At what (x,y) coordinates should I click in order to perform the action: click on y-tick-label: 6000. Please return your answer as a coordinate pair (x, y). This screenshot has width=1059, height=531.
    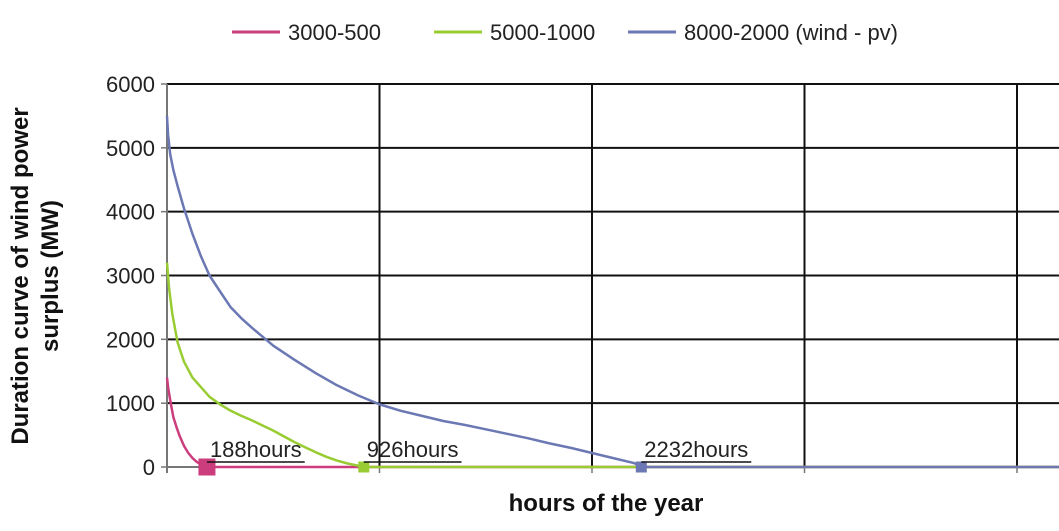
    Looking at the image, I should click on (130, 84).